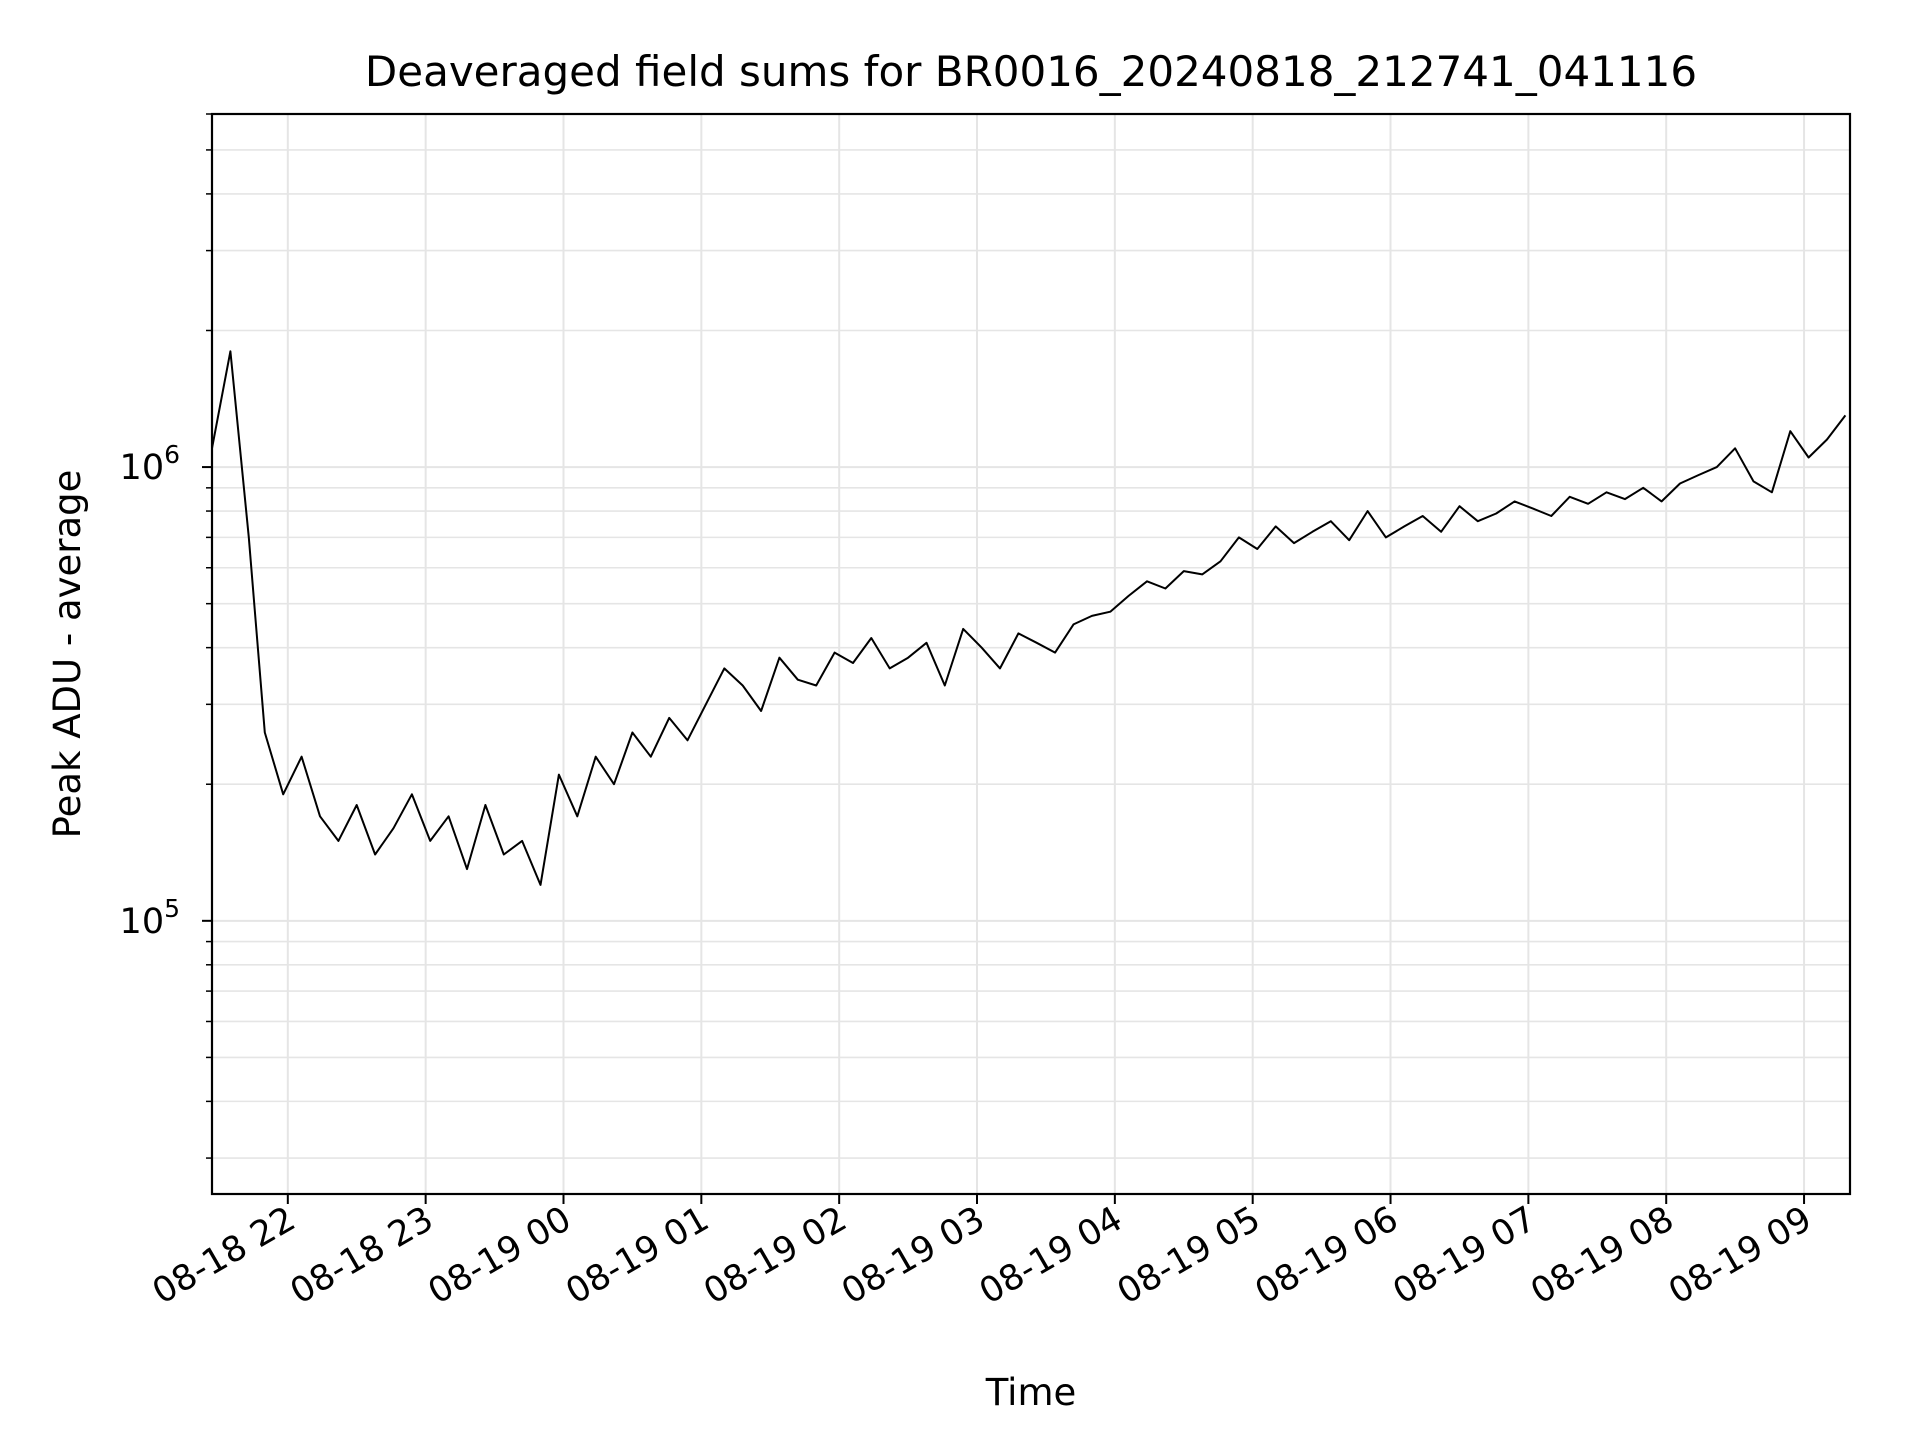  I want to click on y-tick-label: 10⁵, so click(150, 918).